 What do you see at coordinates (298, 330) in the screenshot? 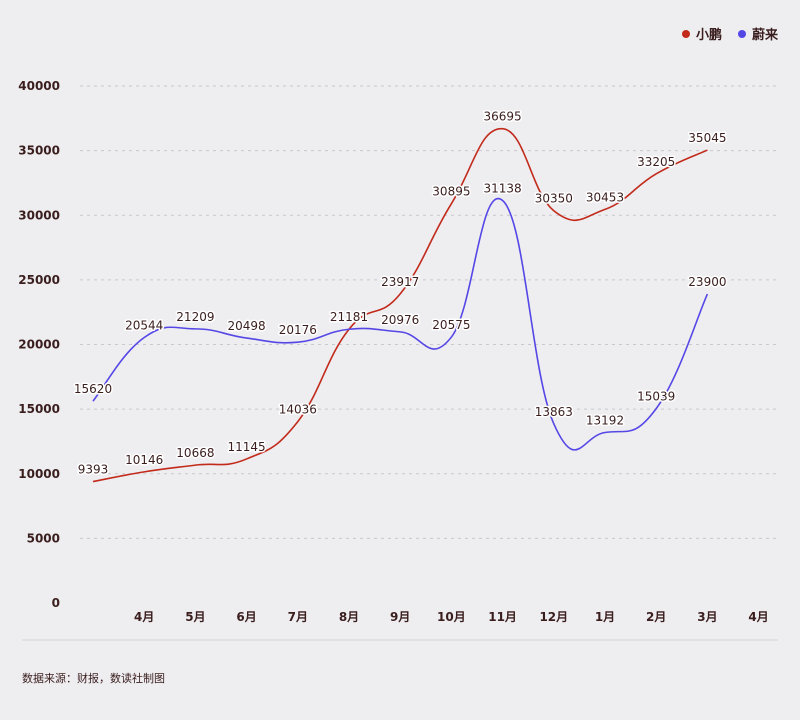
I see `data-label: 20176` at bounding box center [298, 330].